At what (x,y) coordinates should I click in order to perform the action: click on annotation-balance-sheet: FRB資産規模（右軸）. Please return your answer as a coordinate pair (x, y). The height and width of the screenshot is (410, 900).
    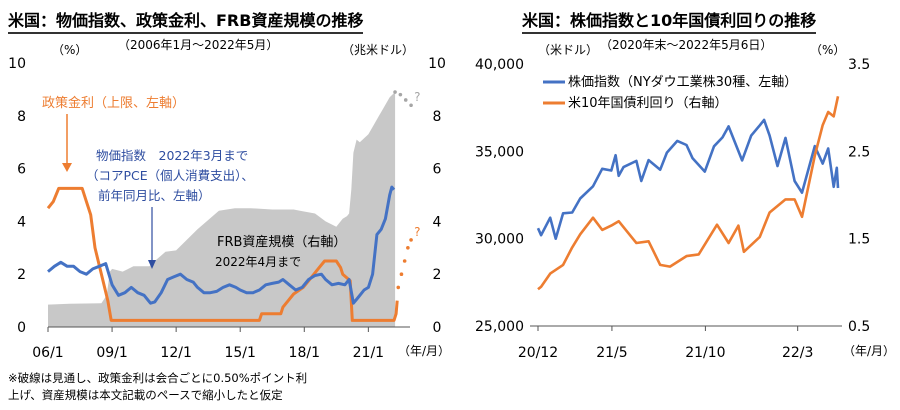
    Looking at the image, I should click on (281, 242).